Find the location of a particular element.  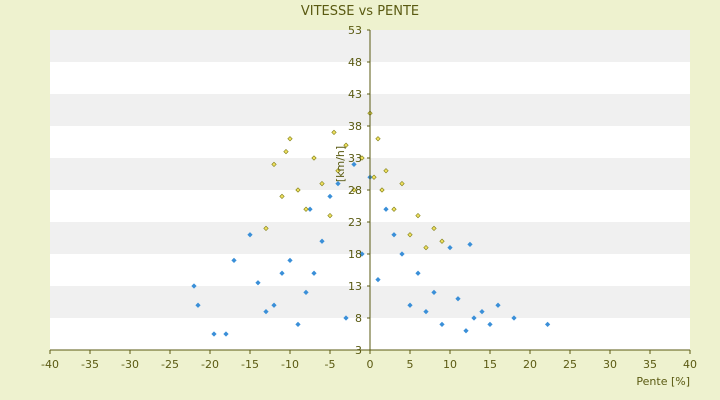

x-tick-label: 35 is located at coordinates (650, 364).